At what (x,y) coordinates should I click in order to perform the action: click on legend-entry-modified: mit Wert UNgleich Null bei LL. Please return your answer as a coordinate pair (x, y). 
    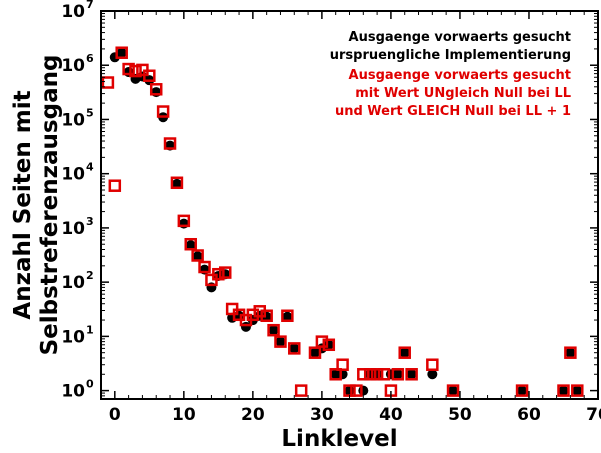
    Looking at the image, I should click on (463, 93).